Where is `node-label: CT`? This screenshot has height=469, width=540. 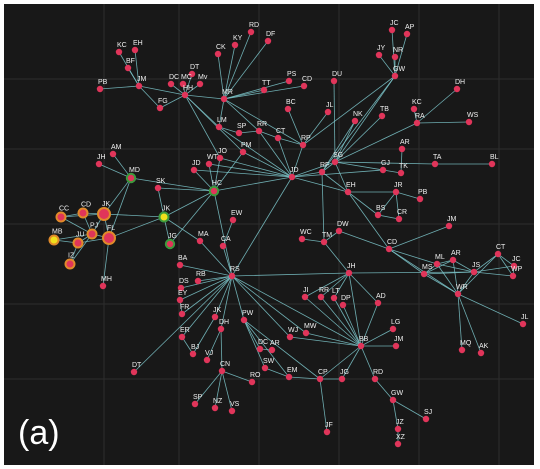 node-label: CT is located at coordinates (501, 247).